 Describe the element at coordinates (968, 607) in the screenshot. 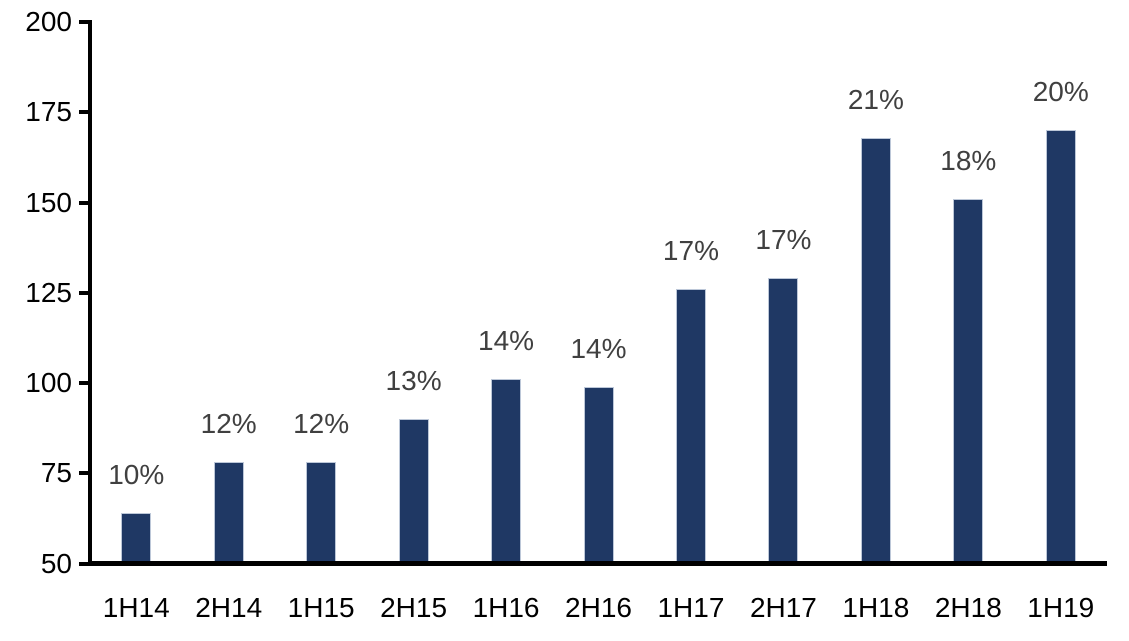

I see `x-axis-label-2h18: 2H18` at that location.